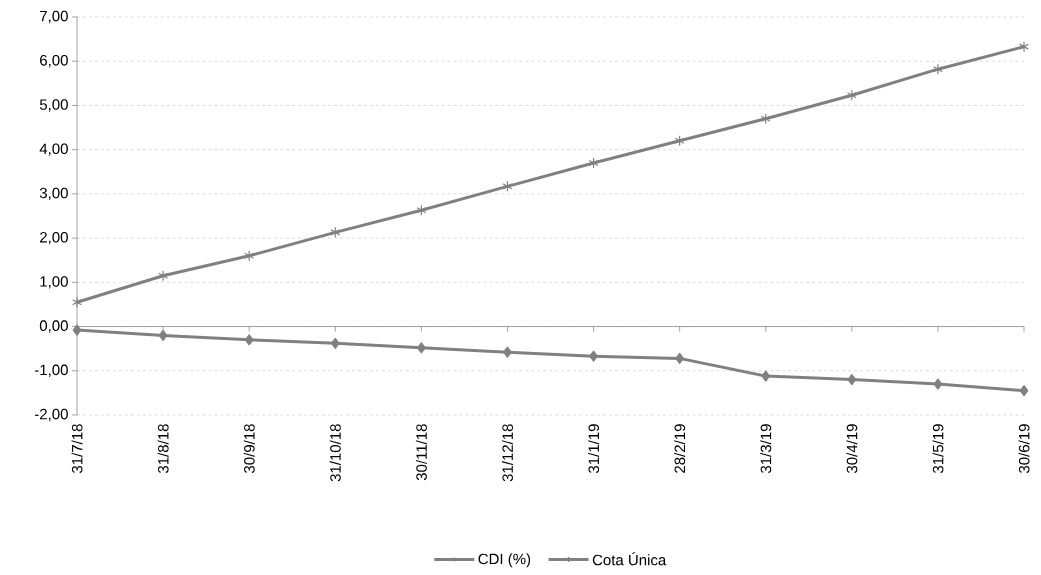 The height and width of the screenshot is (575, 1041). I want to click on y-tick-label: 1,00, so click(54, 282).